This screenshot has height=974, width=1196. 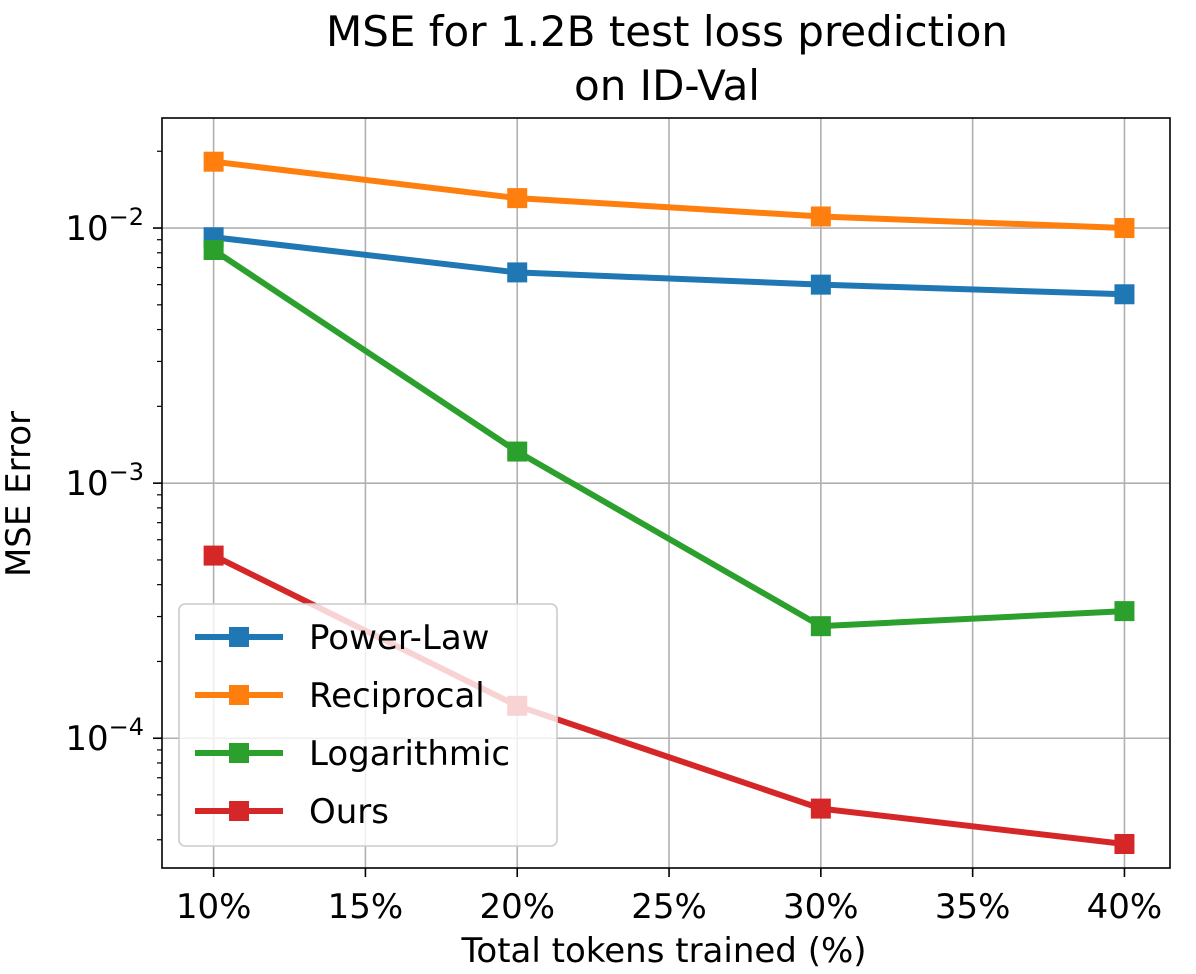 What do you see at coordinates (399, 638) in the screenshot?
I see `legend-label: Power-Law` at bounding box center [399, 638].